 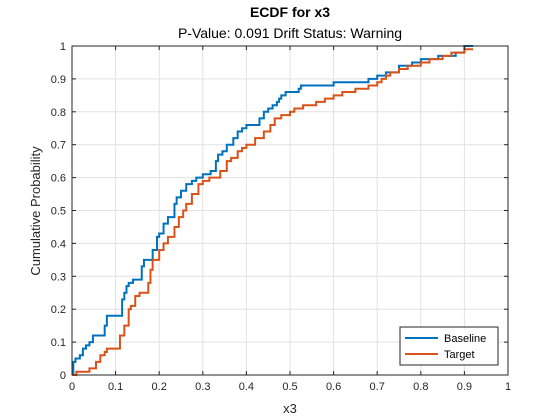 What do you see at coordinates (246, 387) in the screenshot?
I see `x-tick-label: 0.4` at bounding box center [246, 387].